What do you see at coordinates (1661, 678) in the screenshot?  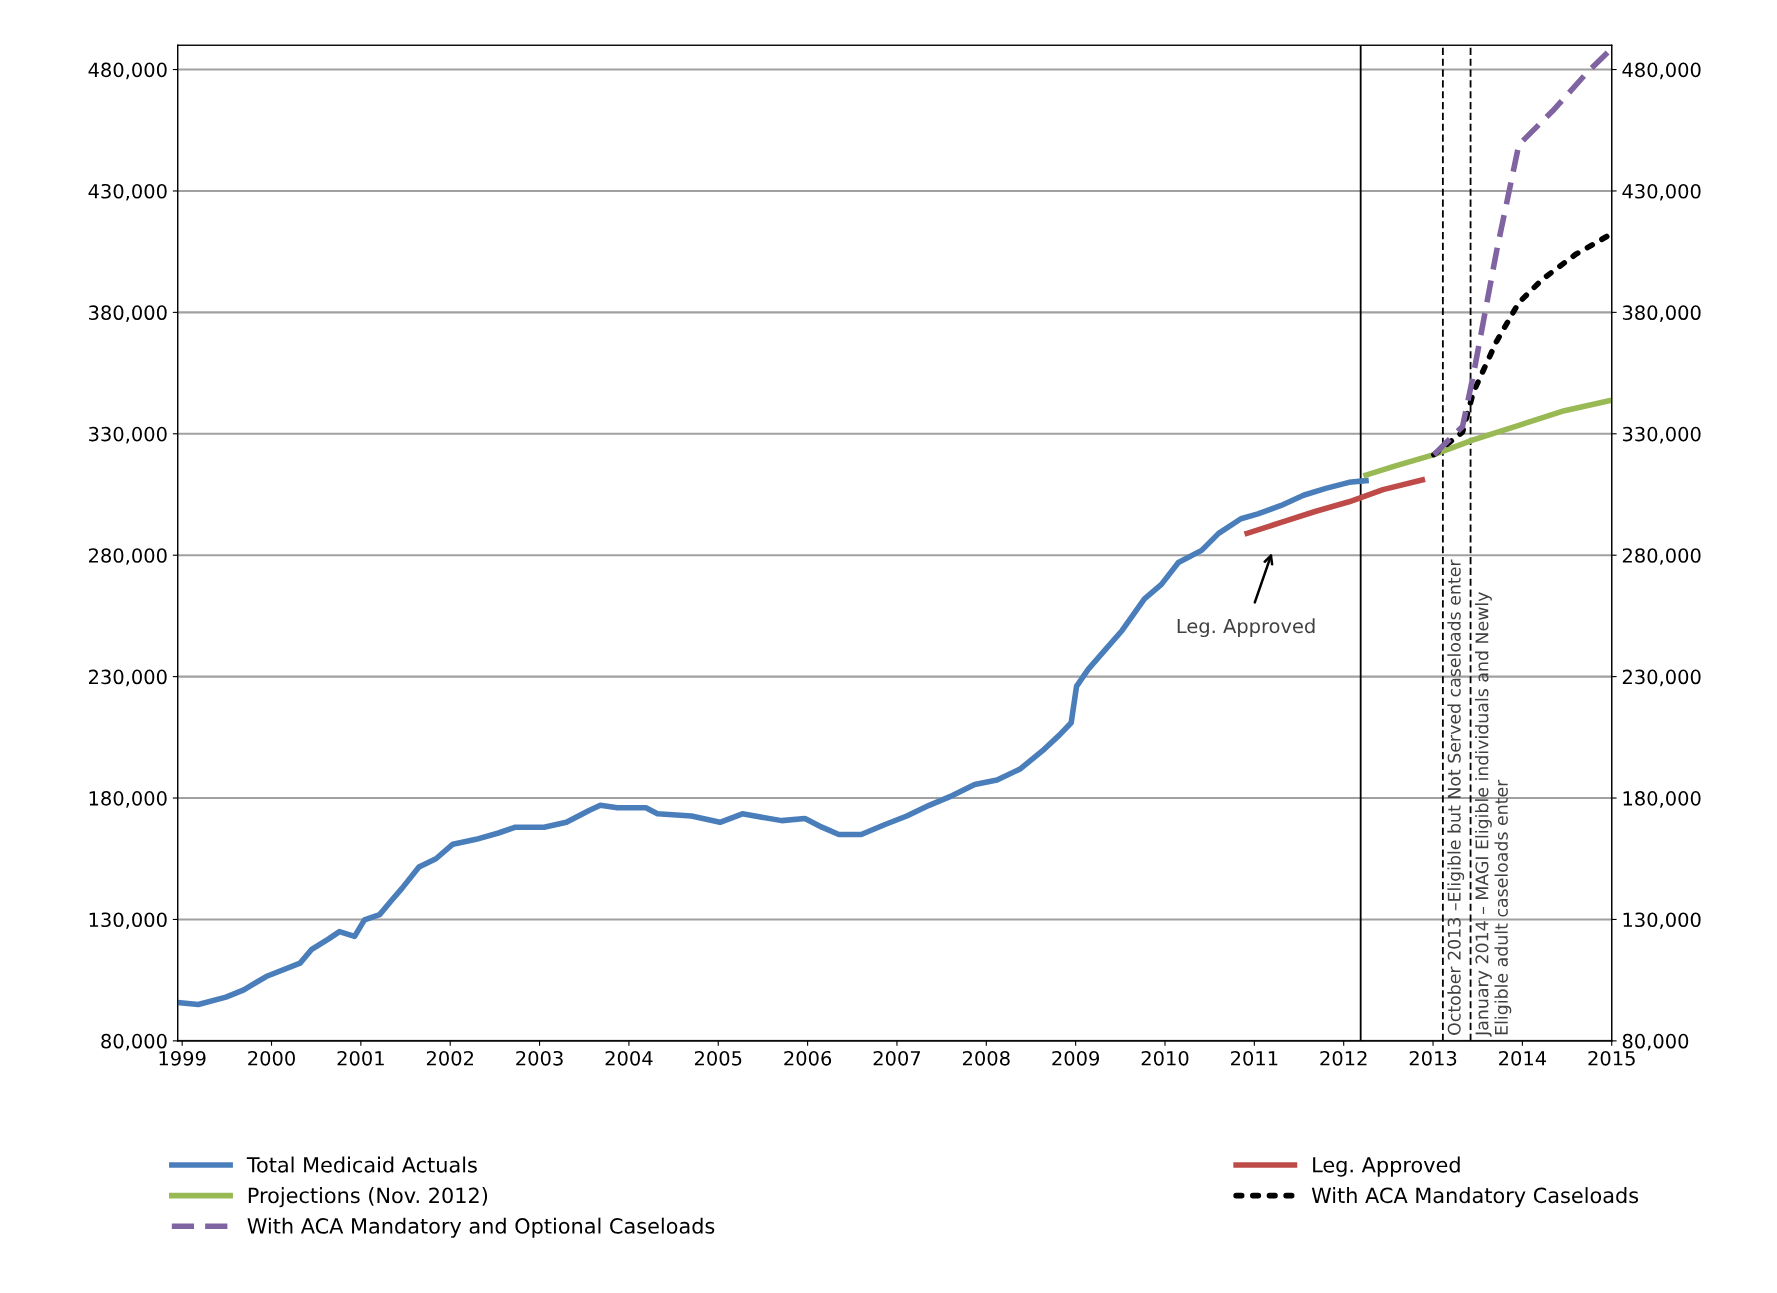 I see `y2-tick-label: 230,000` at bounding box center [1661, 678].